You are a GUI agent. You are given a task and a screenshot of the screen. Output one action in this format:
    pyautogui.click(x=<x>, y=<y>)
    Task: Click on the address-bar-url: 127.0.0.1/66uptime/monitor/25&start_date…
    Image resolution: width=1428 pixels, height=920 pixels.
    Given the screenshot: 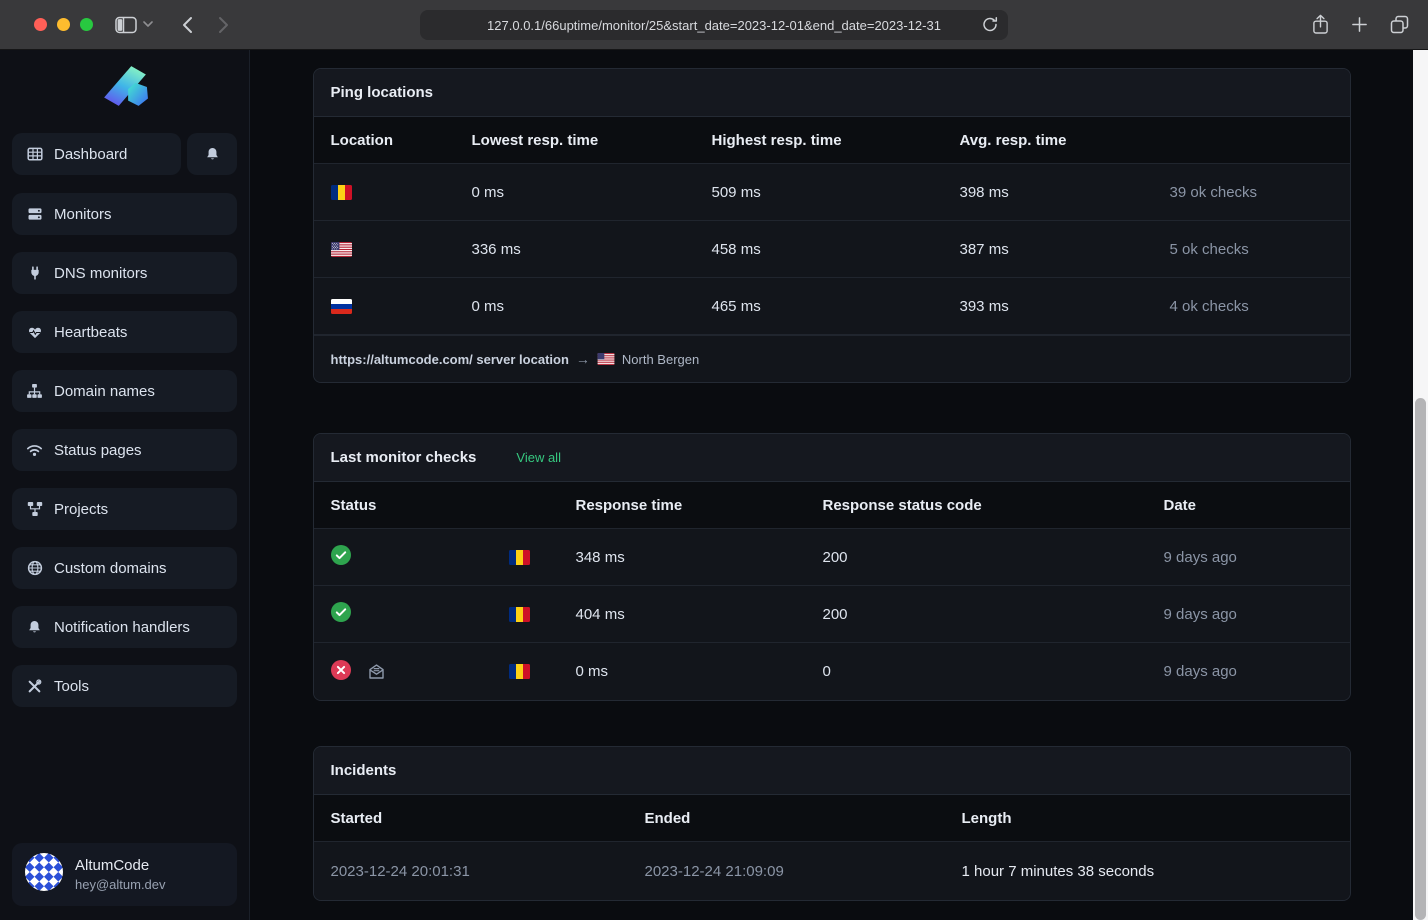 What is the action you would take?
    pyautogui.click(x=714, y=25)
    